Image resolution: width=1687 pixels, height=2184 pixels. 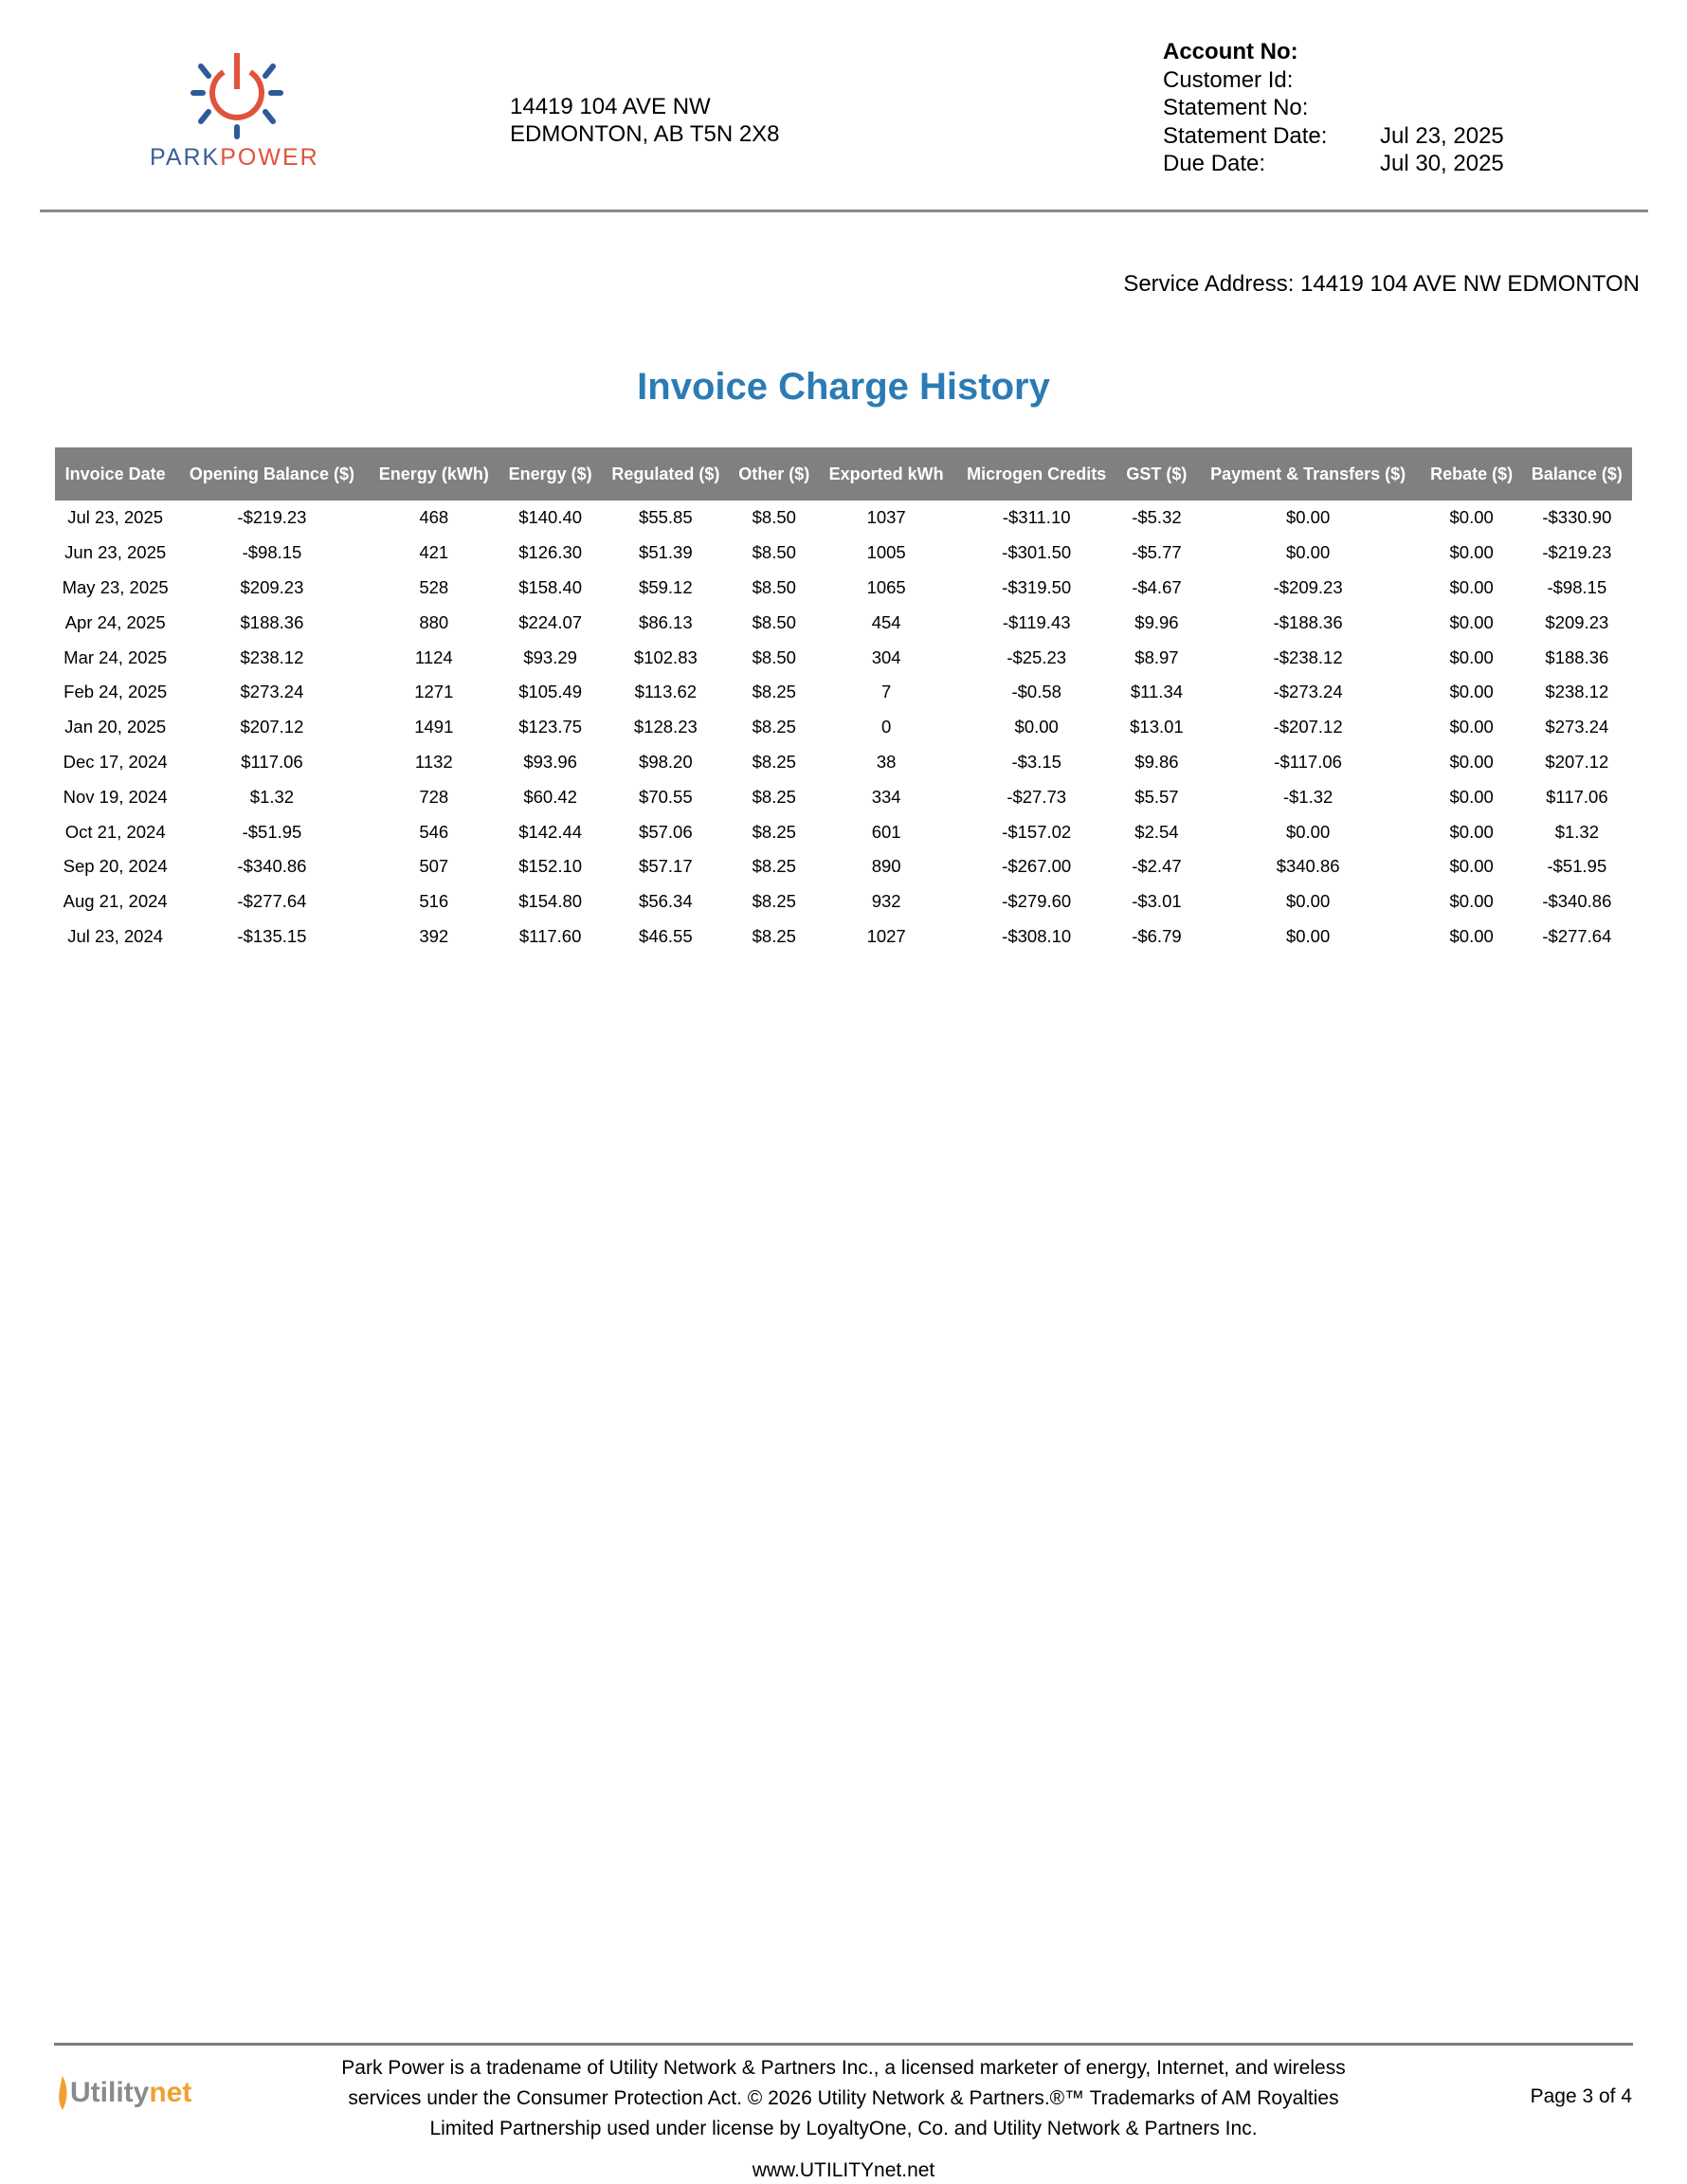 I want to click on park-power-logo: PARKPOWER, so click(x=237, y=112).